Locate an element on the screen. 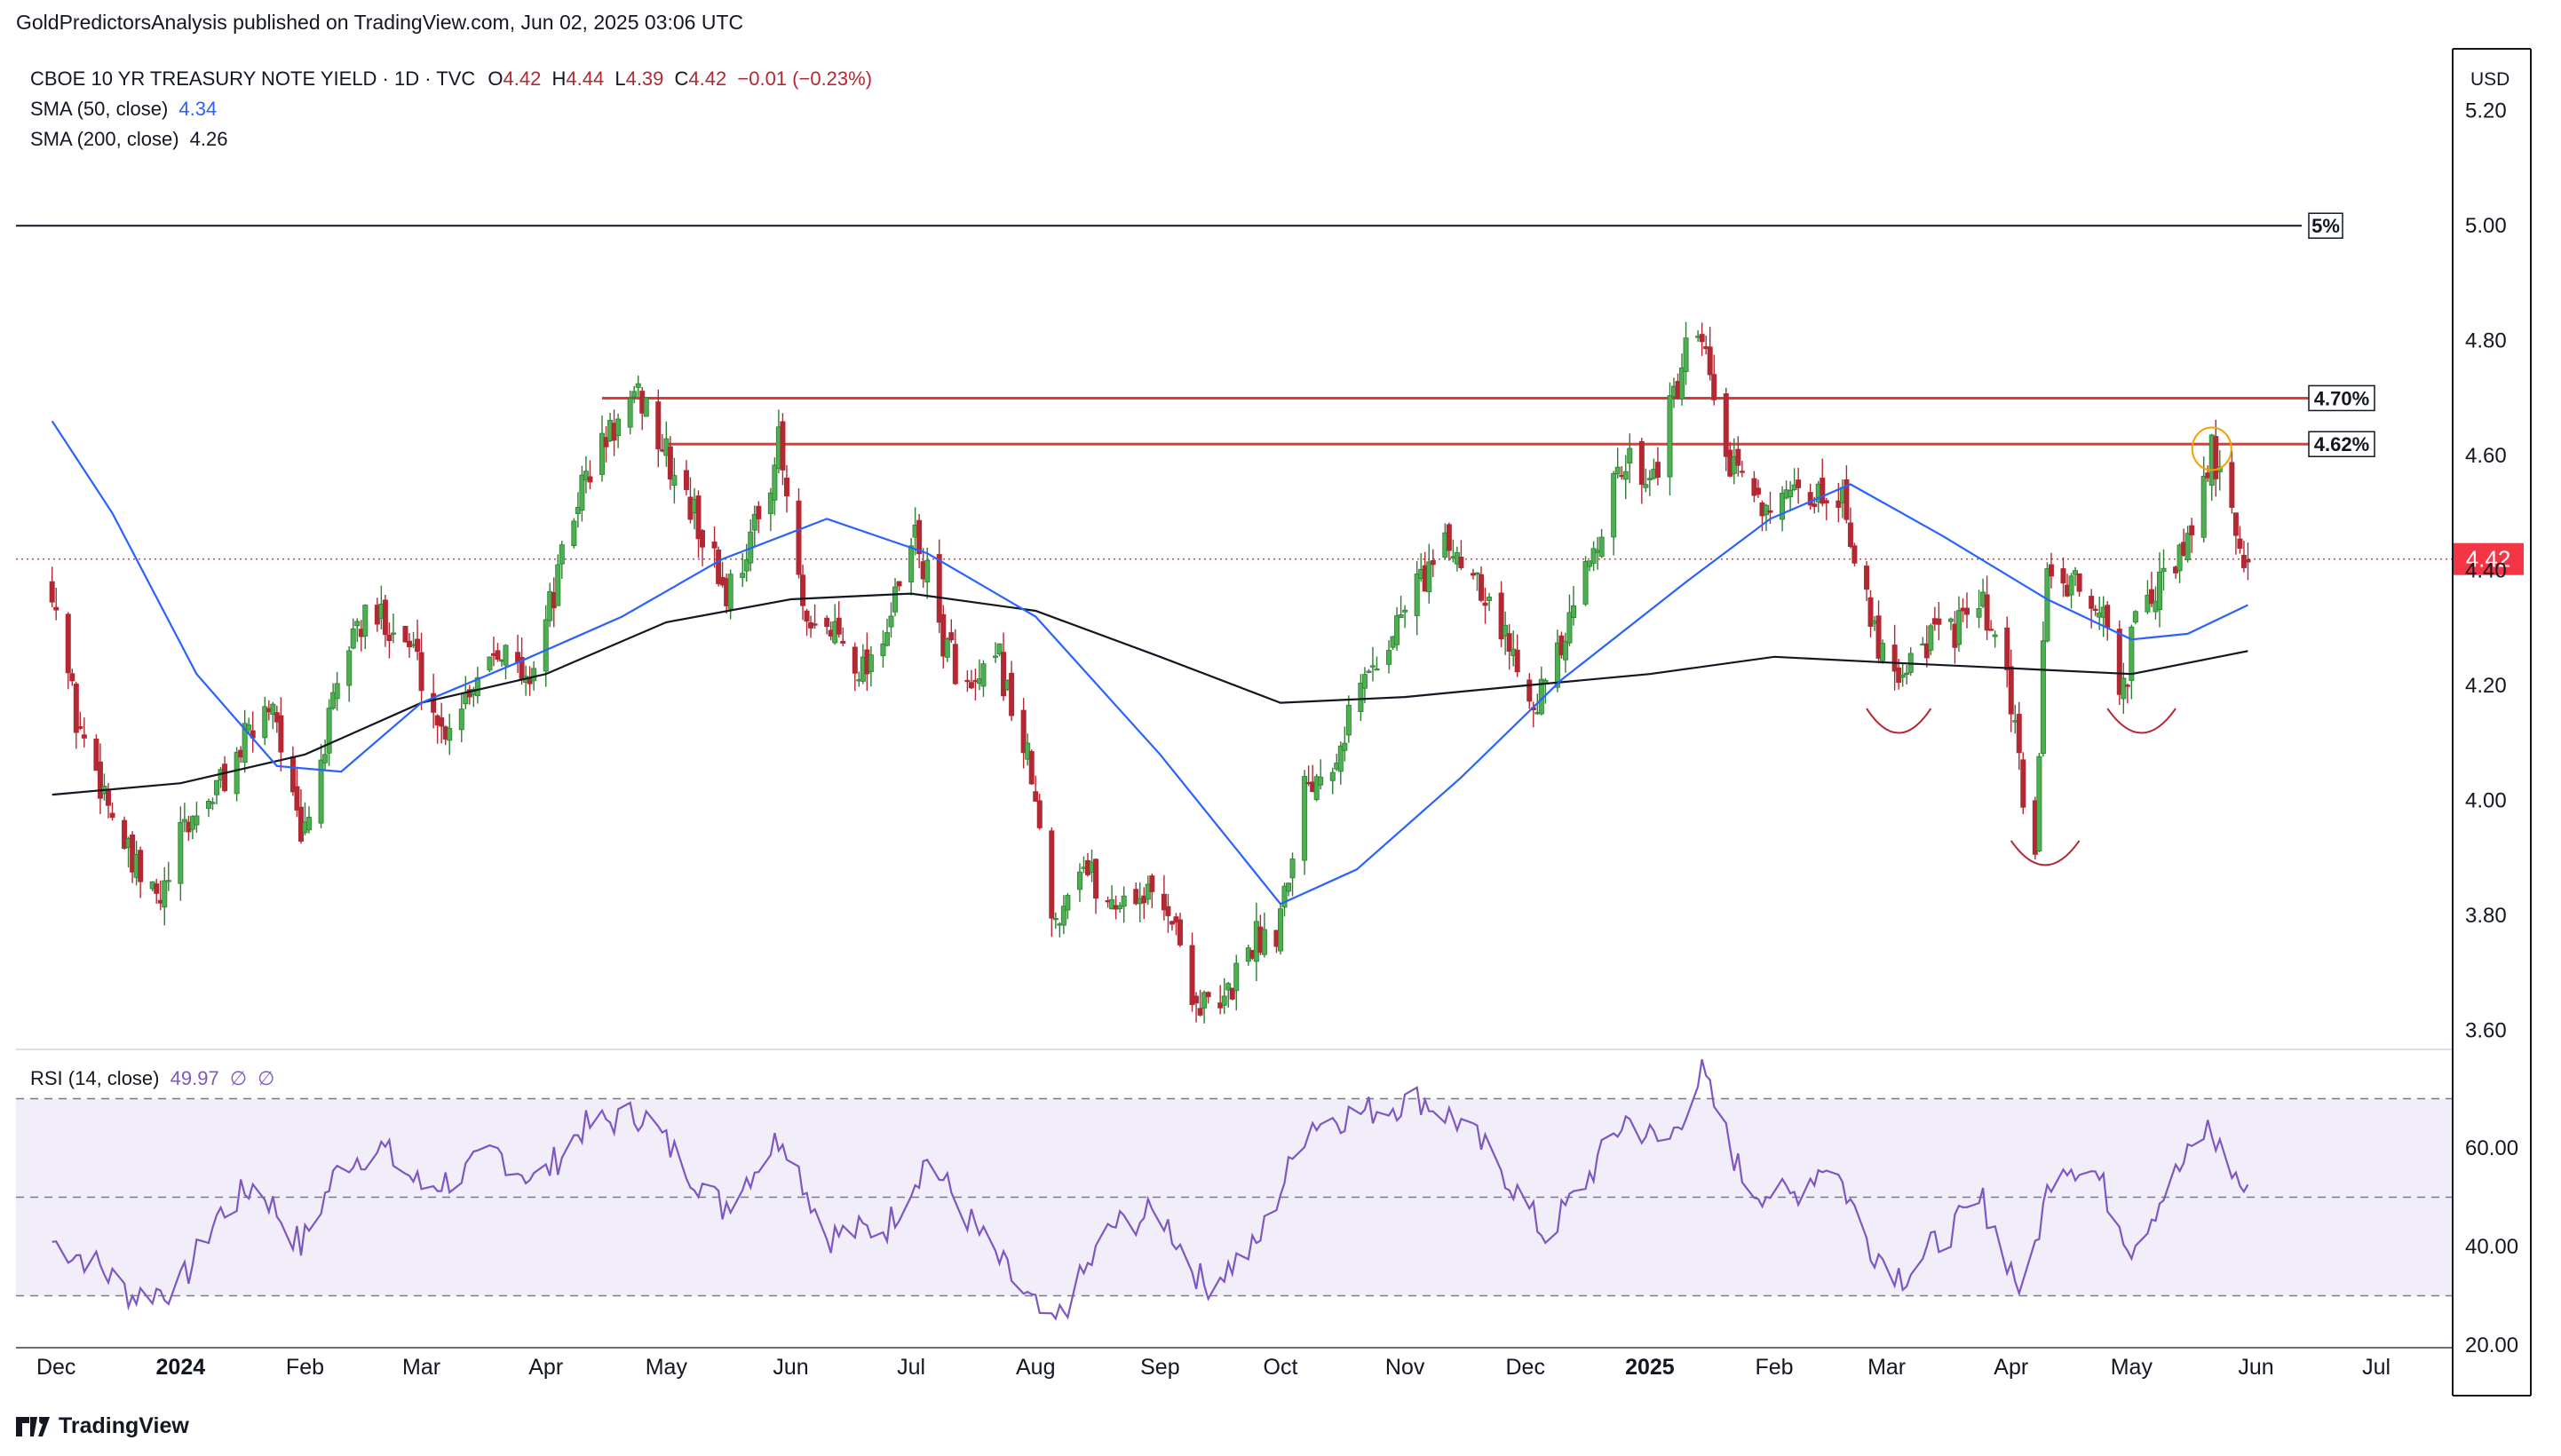 This screenshot has width=2561, height=1456. level-label-1: 4.70% is located at coordinates (2342, 398).